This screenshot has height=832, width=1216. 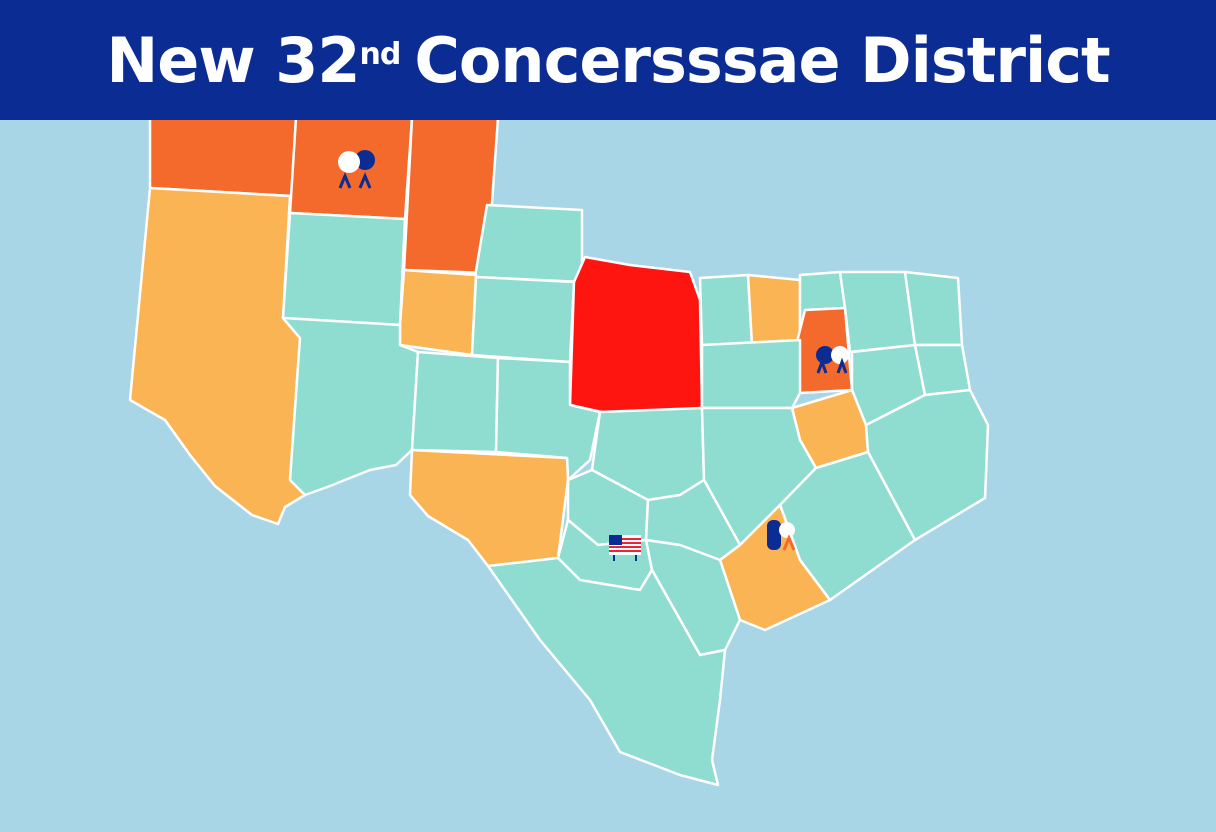 I want to click on title: New 32, so click(x=233, y=60).